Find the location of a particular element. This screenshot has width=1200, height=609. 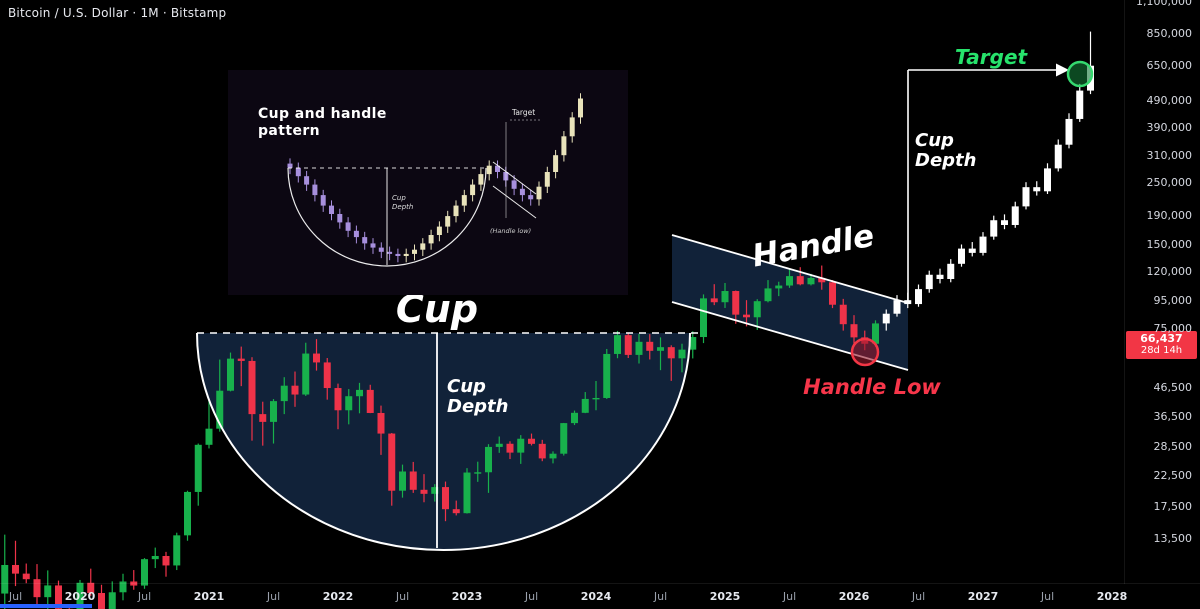

time-tick: 2023 is located at coordinates (467, 596).